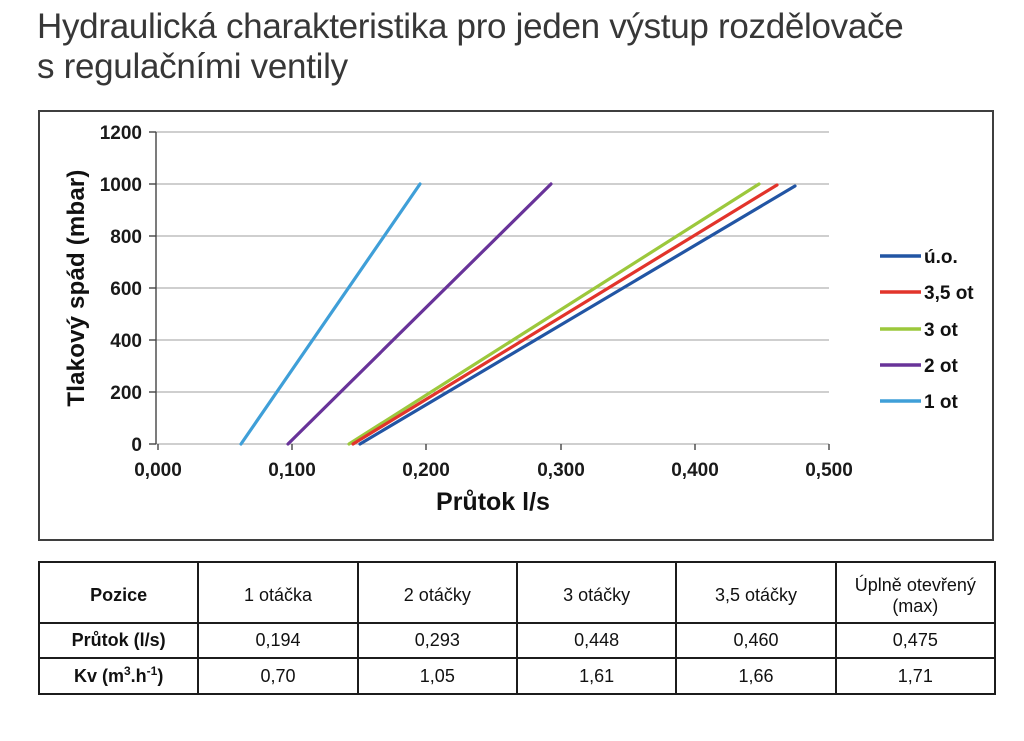 This screenshot has width=1024, height=741. What do you see at coordinates (949, 293) in the screenshot?
I see `svg-text: 3,5 ot` at bounding box center [949, 293].